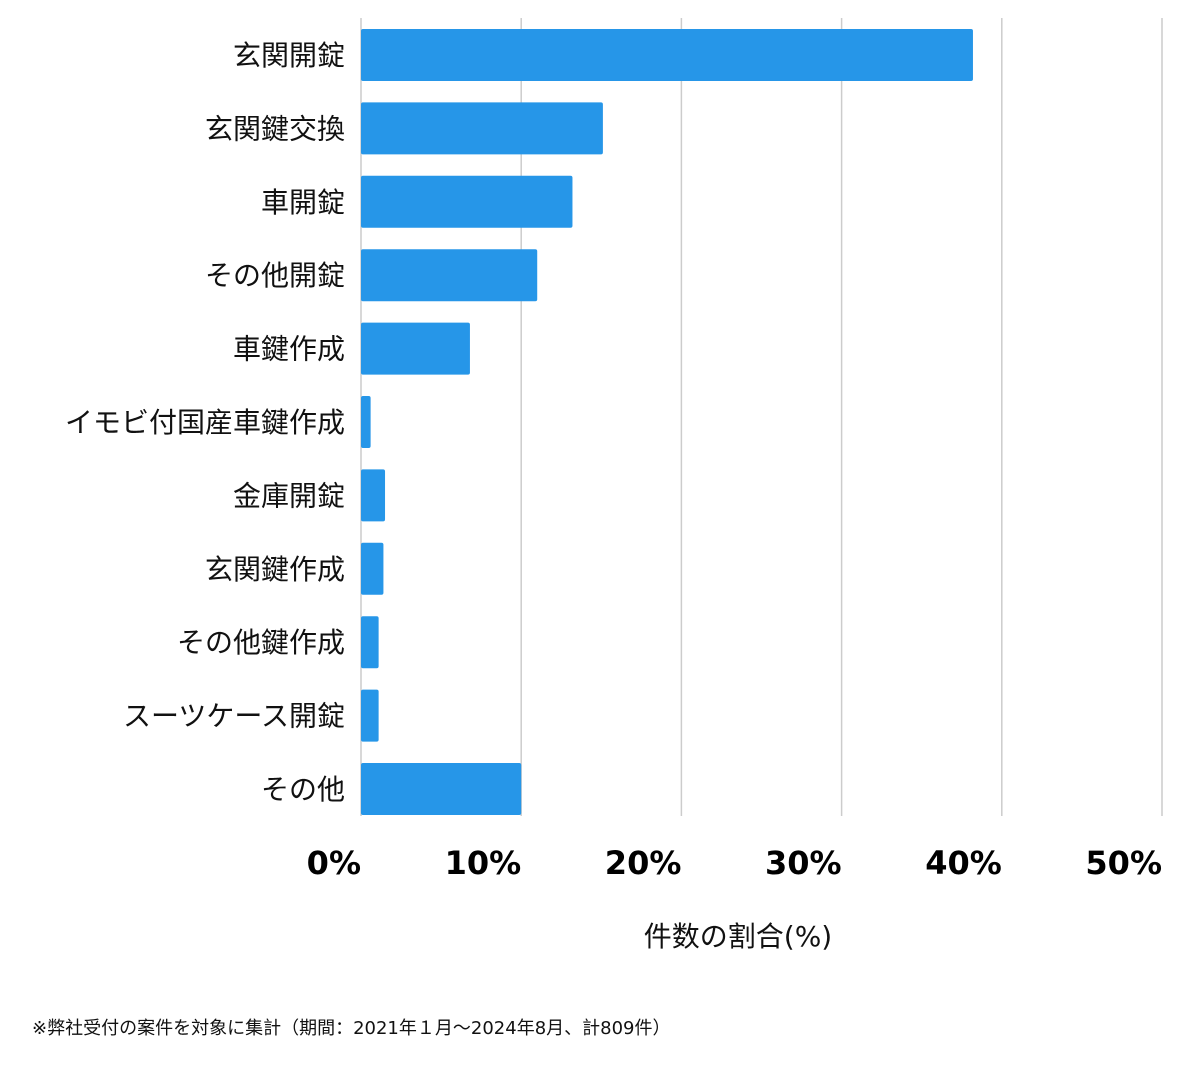 Image resolution: width=1200 pixels, height=1069 pixels. I want to click on x-tick-label: 20%, so click(643, 863).